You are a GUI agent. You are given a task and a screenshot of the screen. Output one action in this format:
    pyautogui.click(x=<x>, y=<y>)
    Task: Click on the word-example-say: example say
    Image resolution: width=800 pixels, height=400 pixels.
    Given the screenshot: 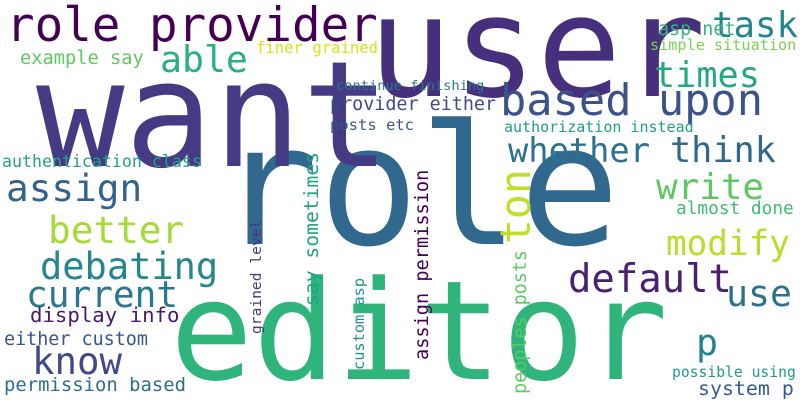 What is the action you would take?
    pyautogui.click(x=82, y=58)
    